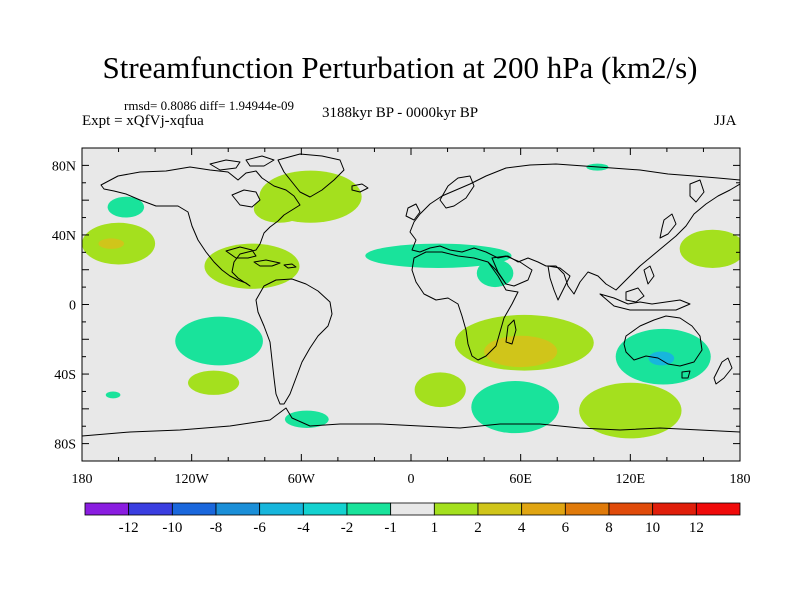  I want to click on coast-gulf, so click(241, 252).